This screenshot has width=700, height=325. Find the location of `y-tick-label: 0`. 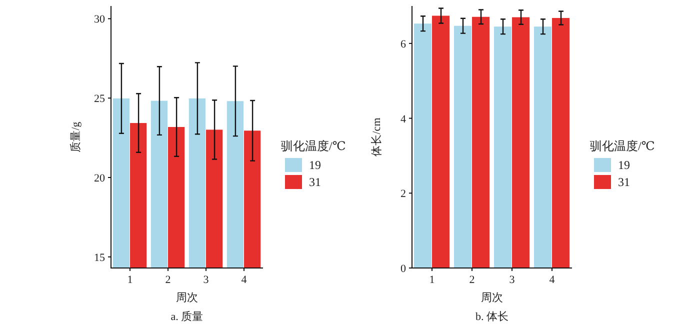

y-tick-label: 0 is located at coordinates (403, 269).